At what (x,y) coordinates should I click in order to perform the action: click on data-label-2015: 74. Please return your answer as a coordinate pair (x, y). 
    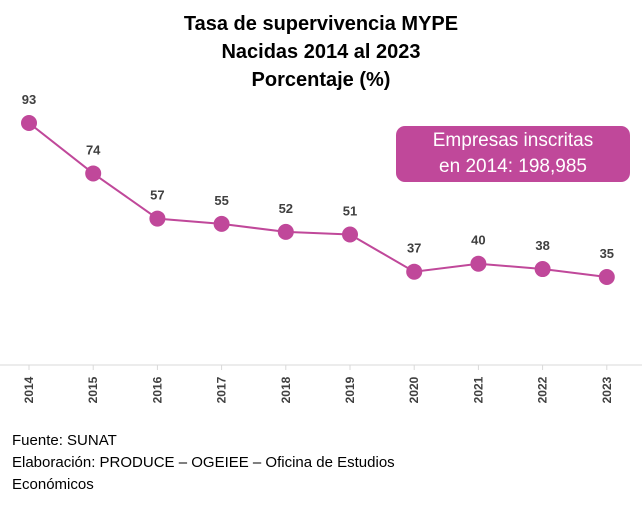
    Looking at the image, I should click on (93, 149).